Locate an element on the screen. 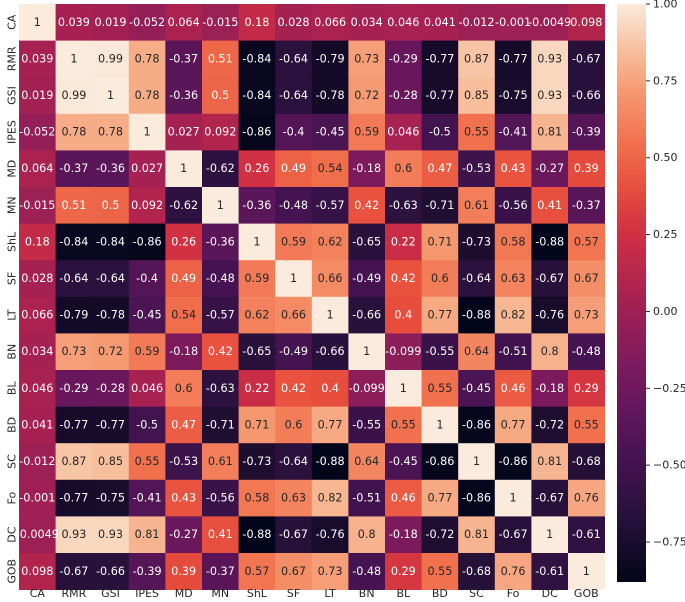 This screenshot has height=602, width=685. heatmap-cell-LT-MN is located at coordinates (220, 315).